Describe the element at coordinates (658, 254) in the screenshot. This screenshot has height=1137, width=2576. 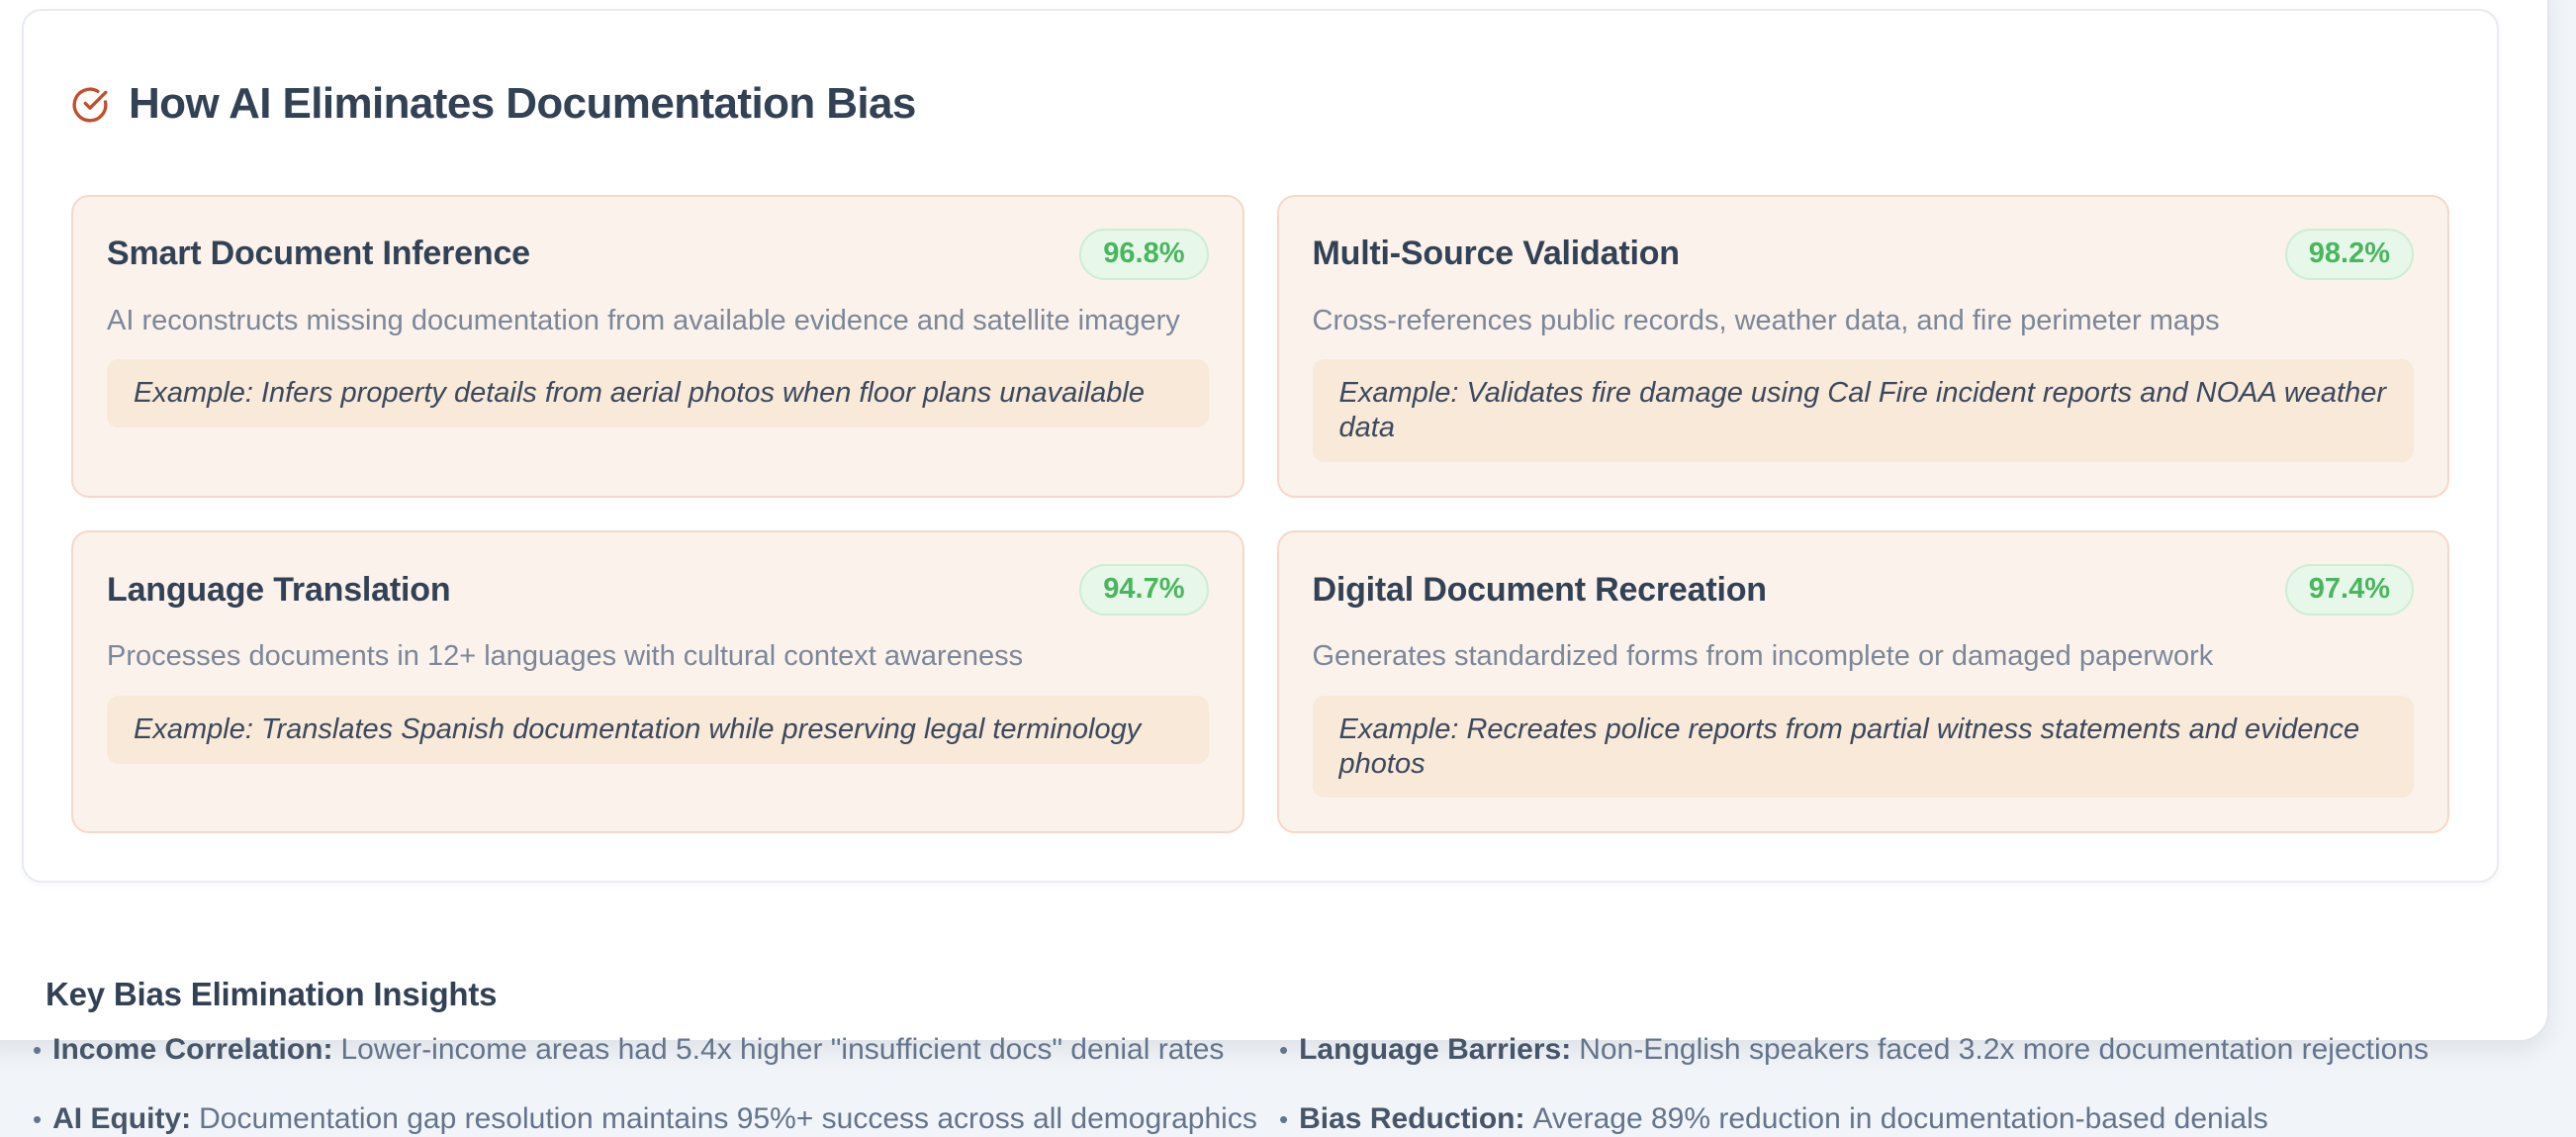
I see `card-header: Smart Document Inference 96.8%` at that location.